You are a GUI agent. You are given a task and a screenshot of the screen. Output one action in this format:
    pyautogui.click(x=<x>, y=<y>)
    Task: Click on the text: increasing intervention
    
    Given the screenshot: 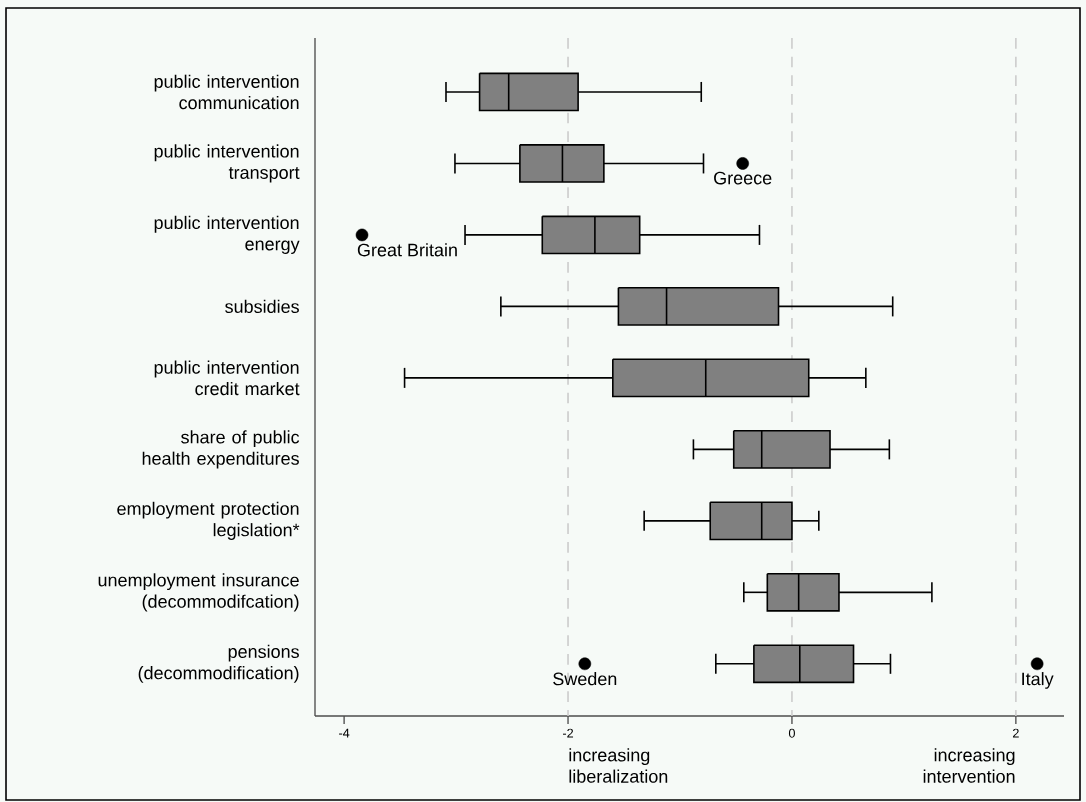 What is the action you would take?
    pyautogui.click(x=969, y=765)
    